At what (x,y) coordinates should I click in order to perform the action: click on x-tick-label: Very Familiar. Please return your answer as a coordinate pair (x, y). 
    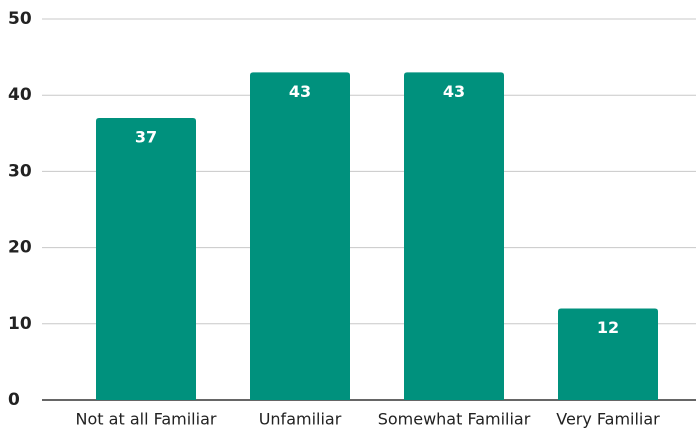
    Looking at the image, I should click on (608, 419).